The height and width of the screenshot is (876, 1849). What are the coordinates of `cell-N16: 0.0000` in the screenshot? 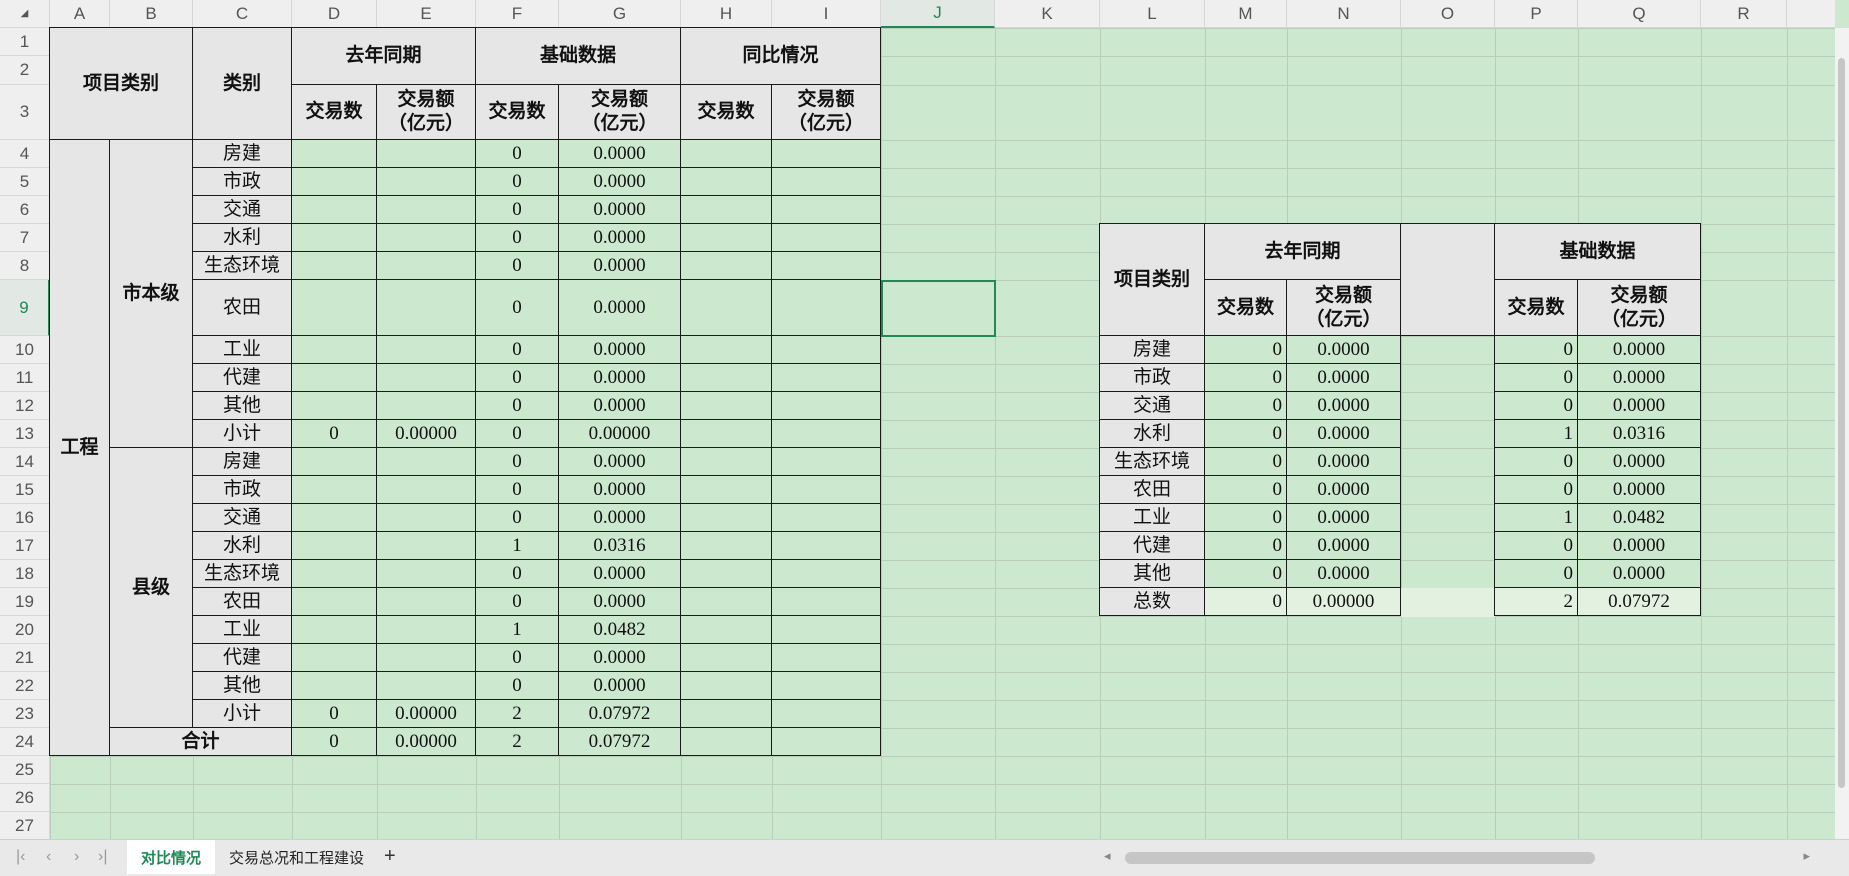 It's located at (1343, 517).